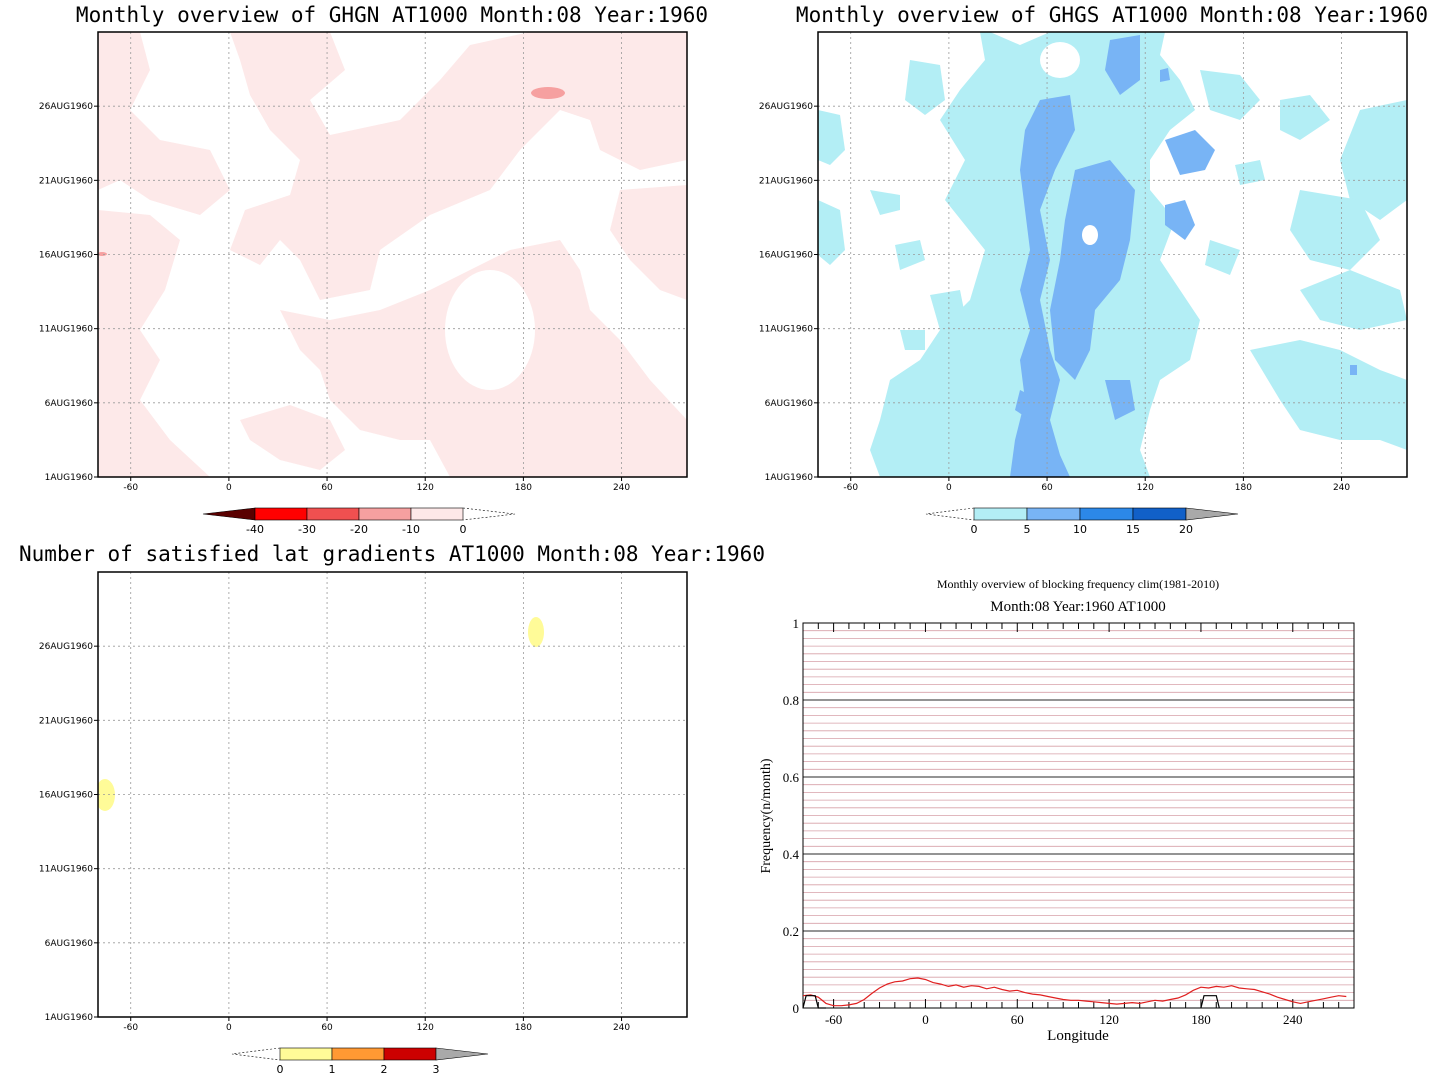  I want to click on blocking-x-ticks: -60 0 60 120 180 240, so click(1078, 825).